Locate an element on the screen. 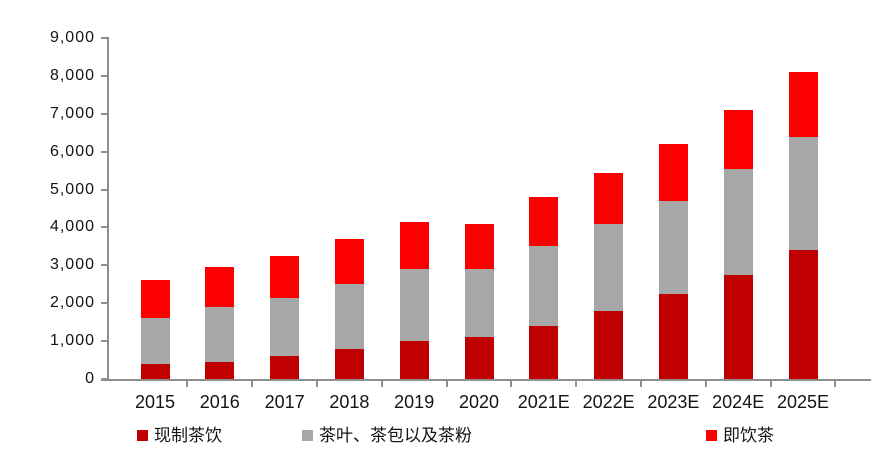  bar-segment-s1-2025e is located at coordinates (803, 193).